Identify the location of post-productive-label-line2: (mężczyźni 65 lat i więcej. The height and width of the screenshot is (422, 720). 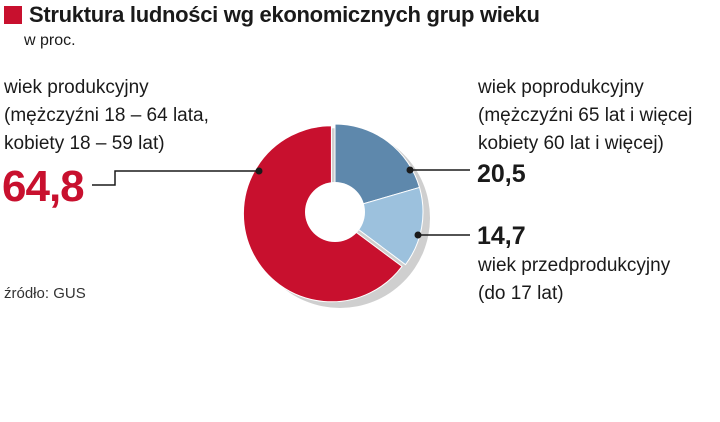
(585, 116).